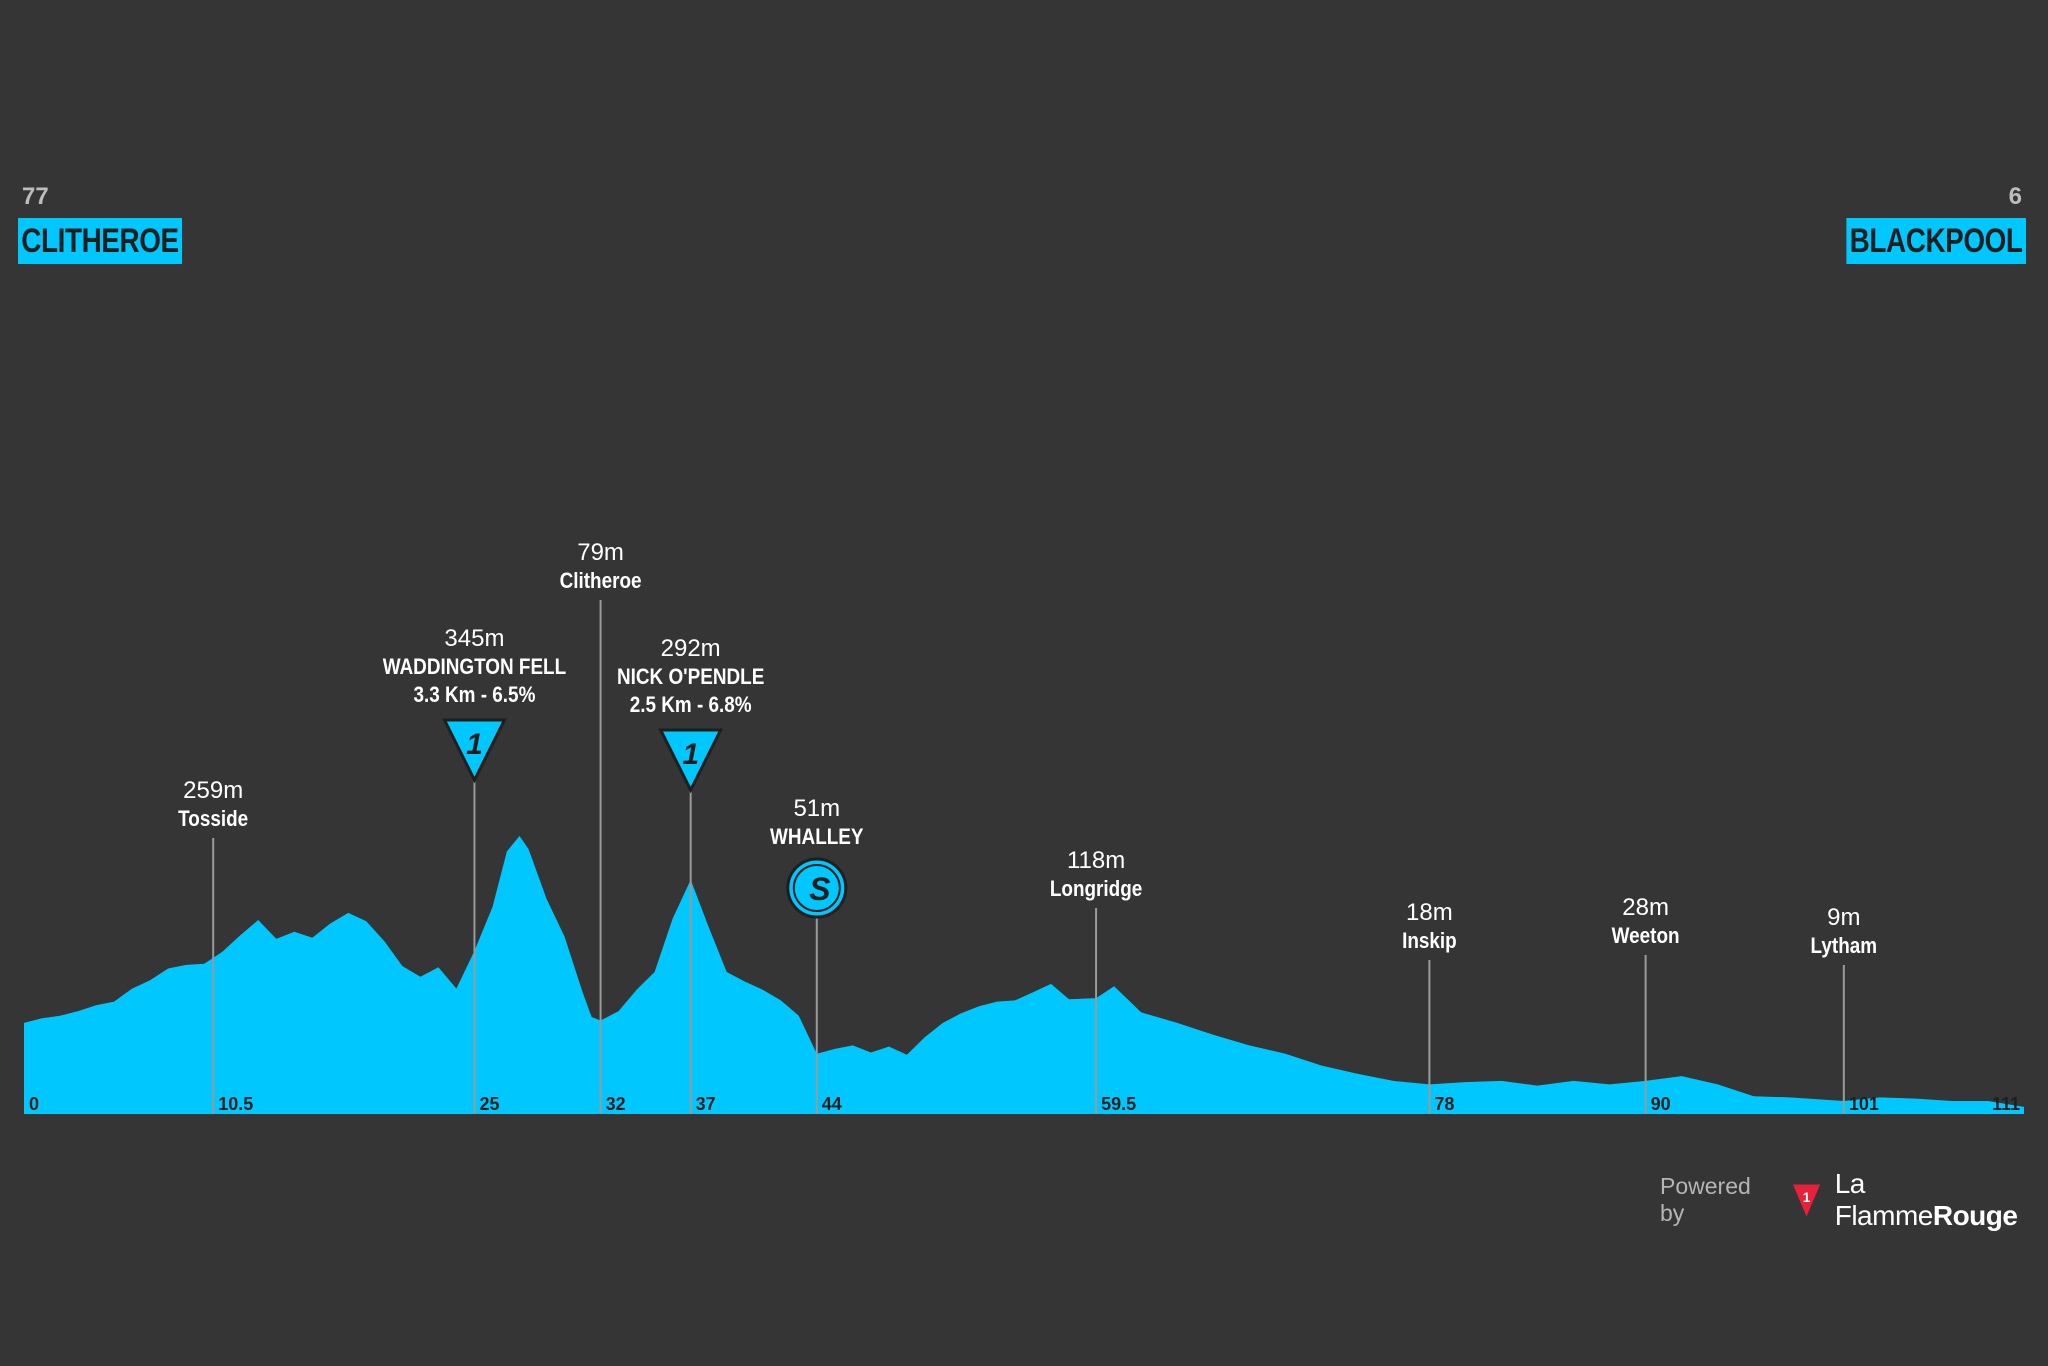 The width and height of the screenshot is (2048, 1366). I want to click on km-tick-label: 78, so click(1444, 1104).